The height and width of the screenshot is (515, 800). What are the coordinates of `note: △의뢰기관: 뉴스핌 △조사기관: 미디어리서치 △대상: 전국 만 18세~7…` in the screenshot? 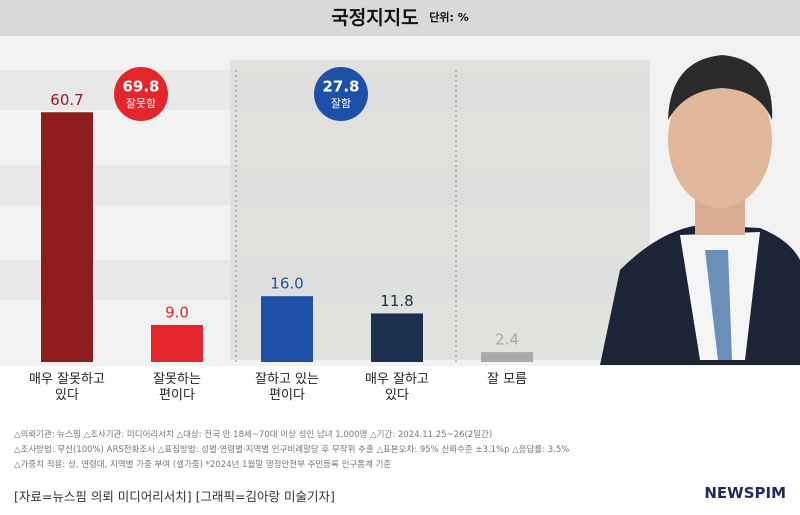 It's located at (253, 435).